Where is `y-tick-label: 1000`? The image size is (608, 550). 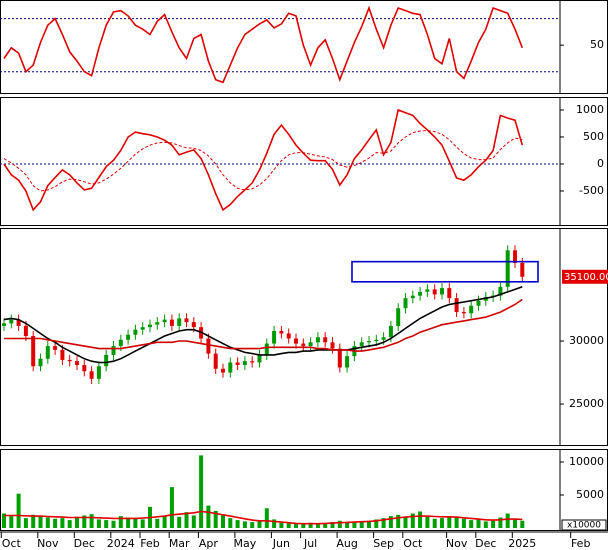
y-tick-label: 1000 is located at coordinates (590, 109).